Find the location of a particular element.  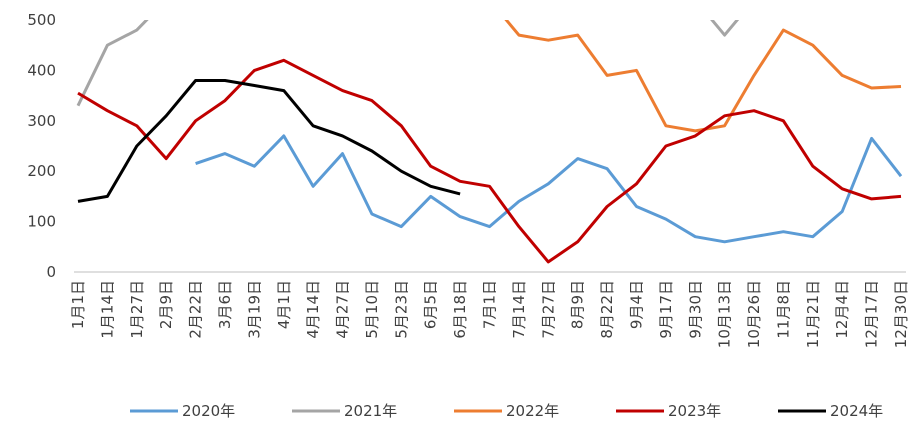

y-tick-label: 0 is located at coordinates (51, 272).